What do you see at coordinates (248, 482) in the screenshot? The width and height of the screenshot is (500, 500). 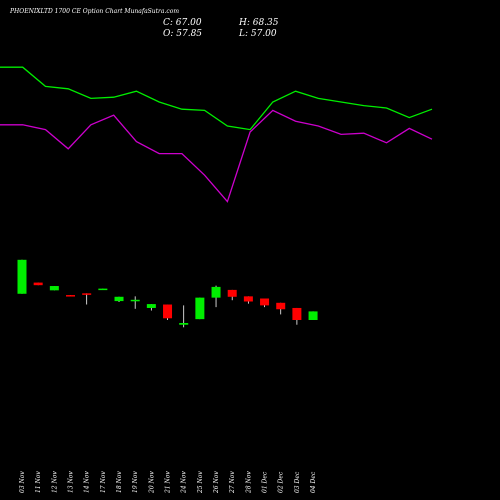 I see `date-label: 28 Nov` at bounding box center [248, 482].